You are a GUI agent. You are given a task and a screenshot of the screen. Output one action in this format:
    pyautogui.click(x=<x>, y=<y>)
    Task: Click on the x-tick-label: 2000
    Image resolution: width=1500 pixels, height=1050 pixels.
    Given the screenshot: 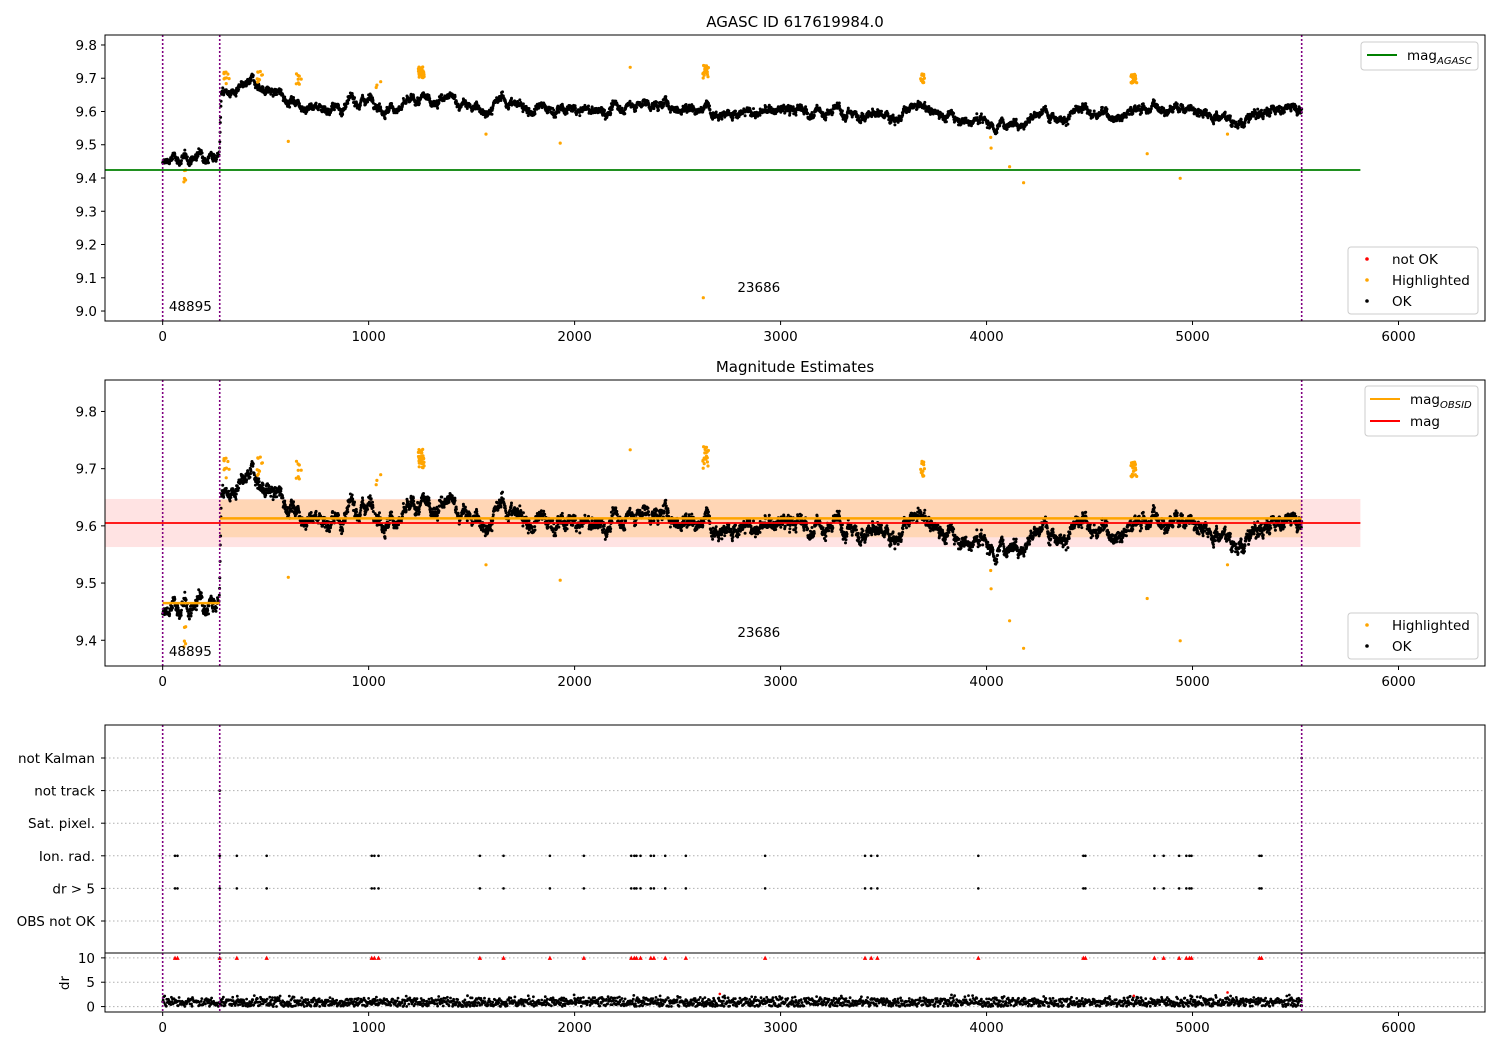 What is the action you would take?
    pyautogui.click(x=574, y=337)
    